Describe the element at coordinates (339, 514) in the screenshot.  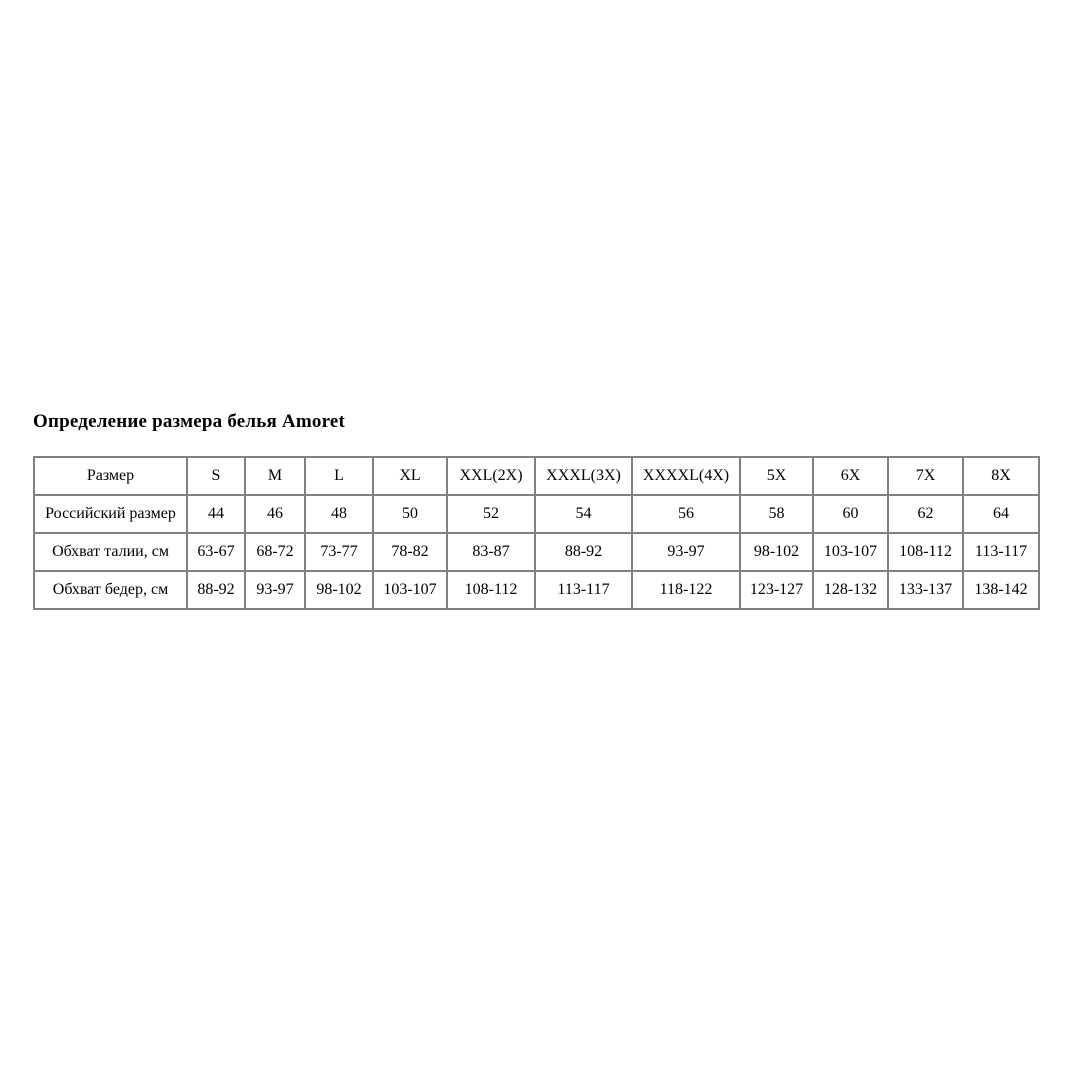
I see `table-cell: 48` at that location.